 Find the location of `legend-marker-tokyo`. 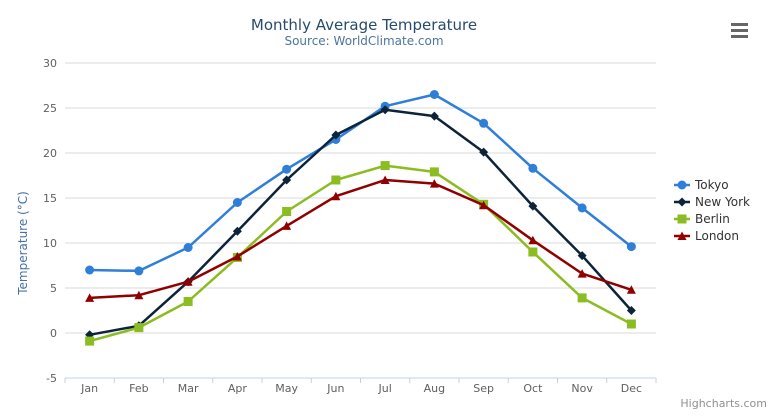

legend-marker-tokyo is located at coordinates (682, 185).